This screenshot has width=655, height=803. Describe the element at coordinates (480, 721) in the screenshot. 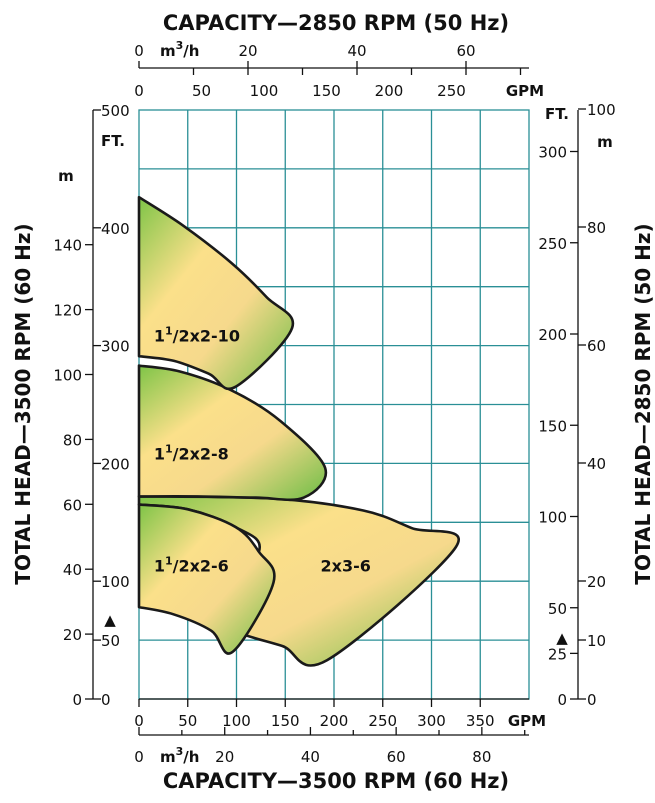

I see `bottom-gpm-tick-label: 350` at that location.